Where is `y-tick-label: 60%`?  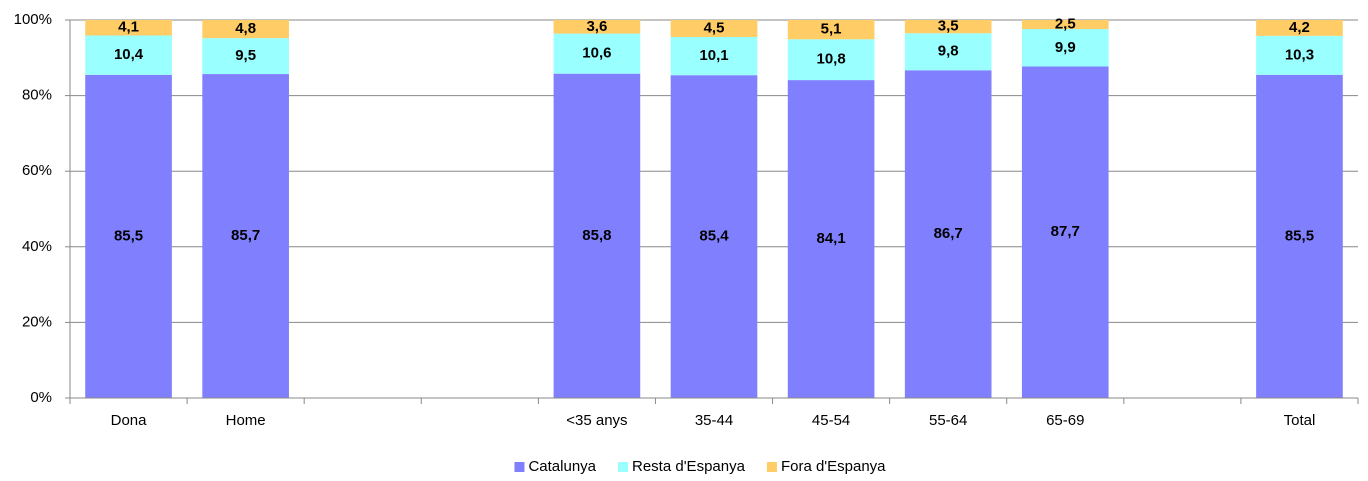 y-tick-label: 60% is located at coordinates (37, 170).